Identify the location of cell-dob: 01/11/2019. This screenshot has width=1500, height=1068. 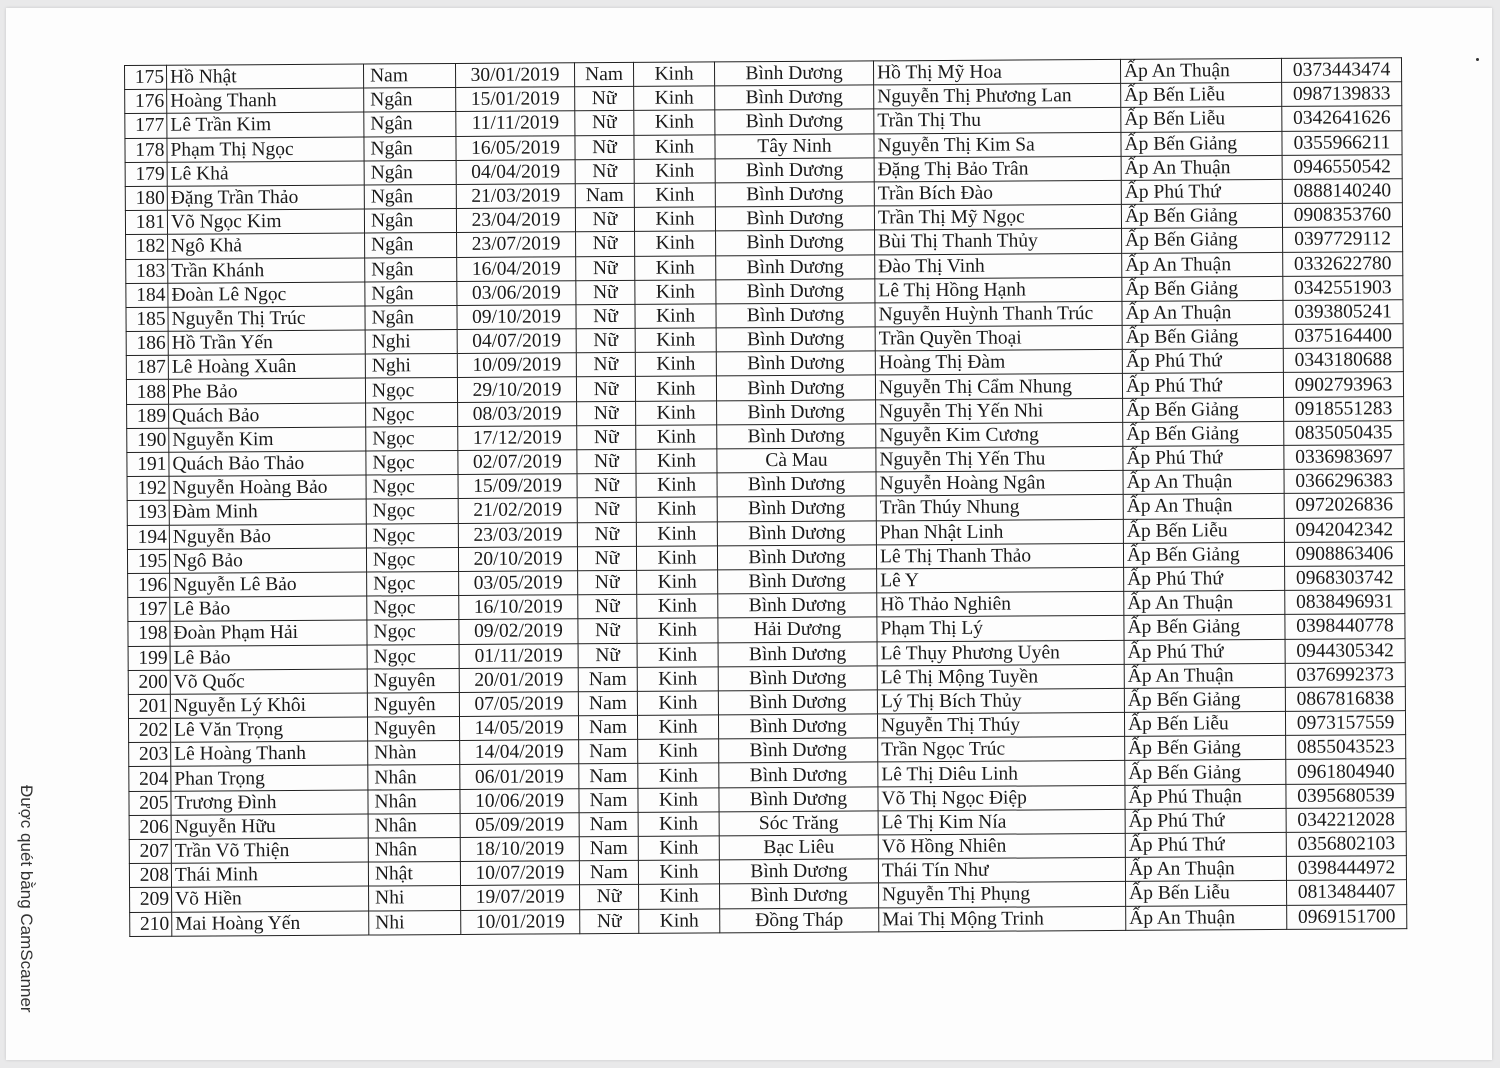
(519, 656).